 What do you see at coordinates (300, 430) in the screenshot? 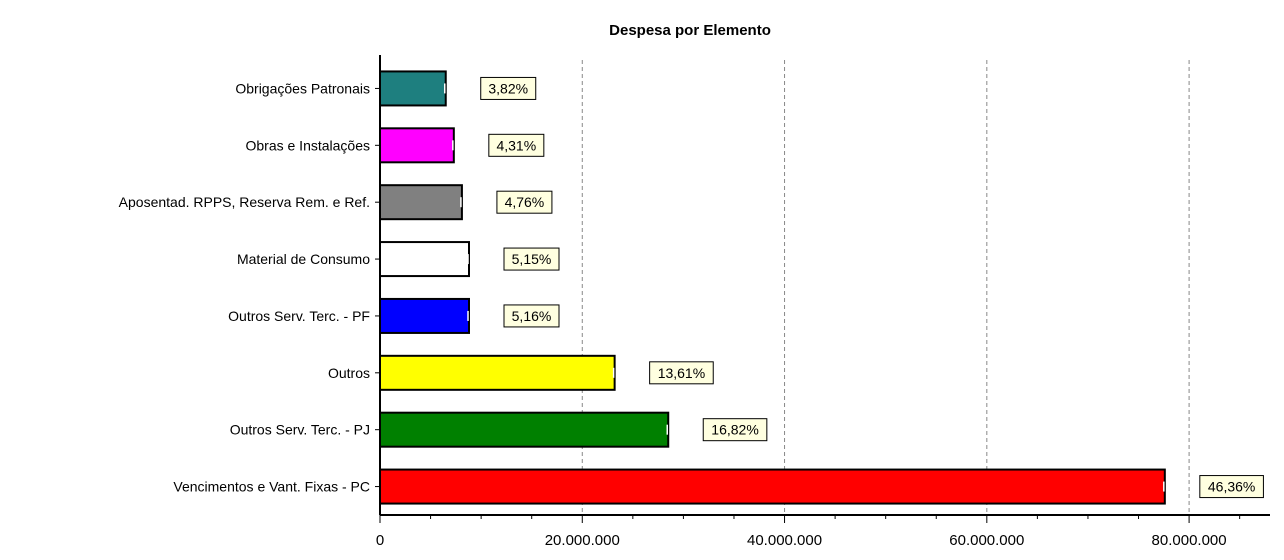
I see `category-label: Outros Serv. Terc. - PJ` at bounding box center [300, 430].